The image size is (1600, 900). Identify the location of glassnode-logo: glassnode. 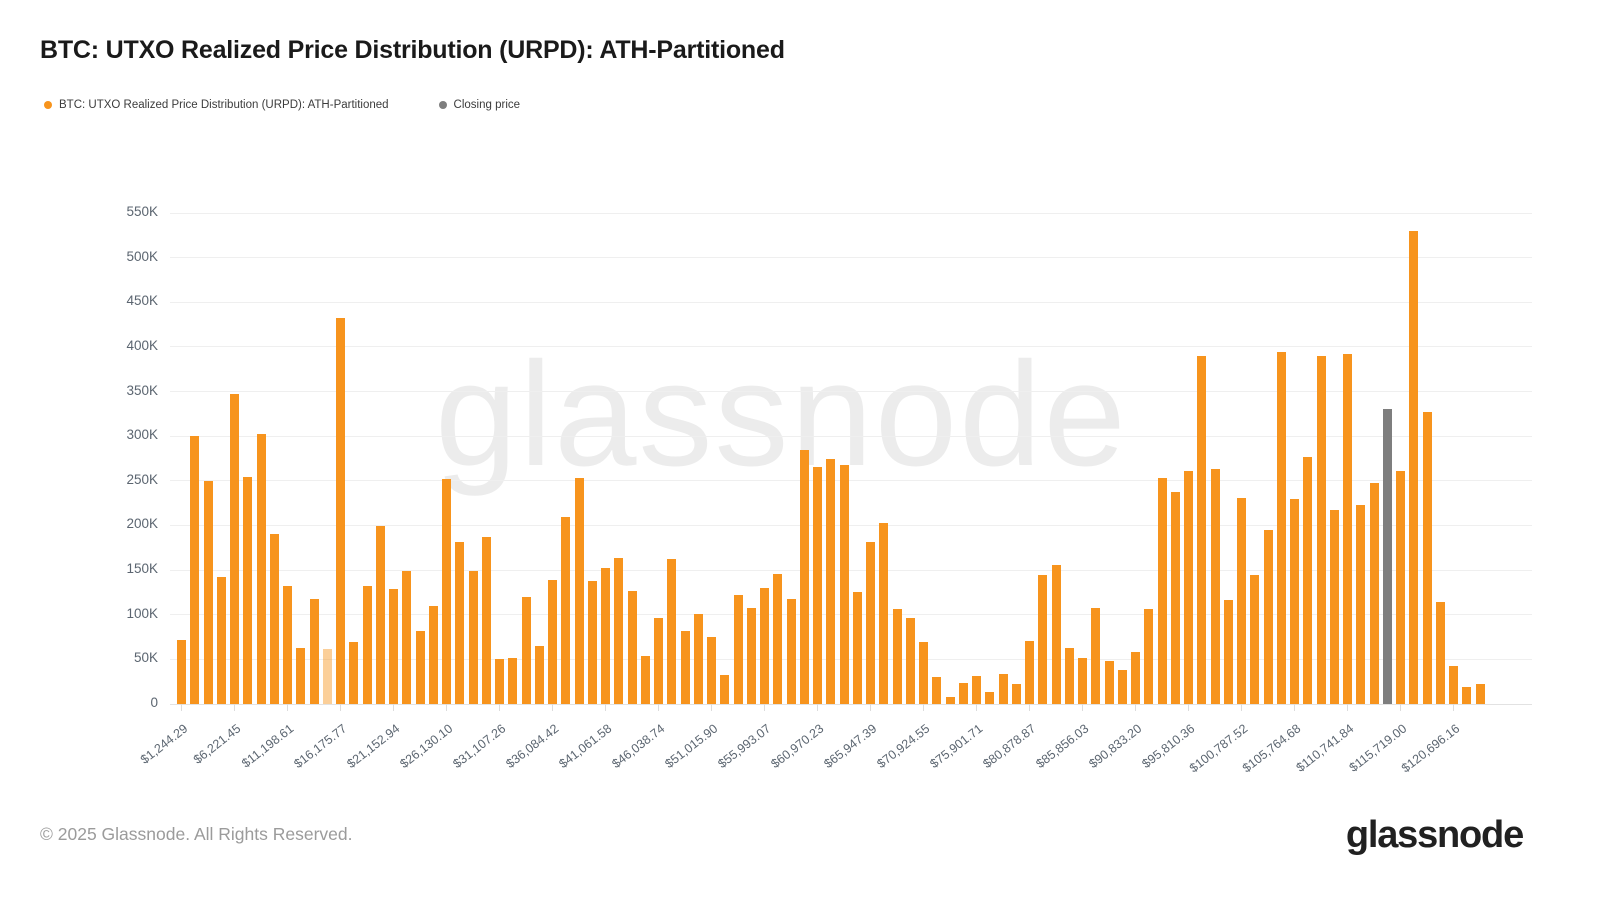
(1434, 835).